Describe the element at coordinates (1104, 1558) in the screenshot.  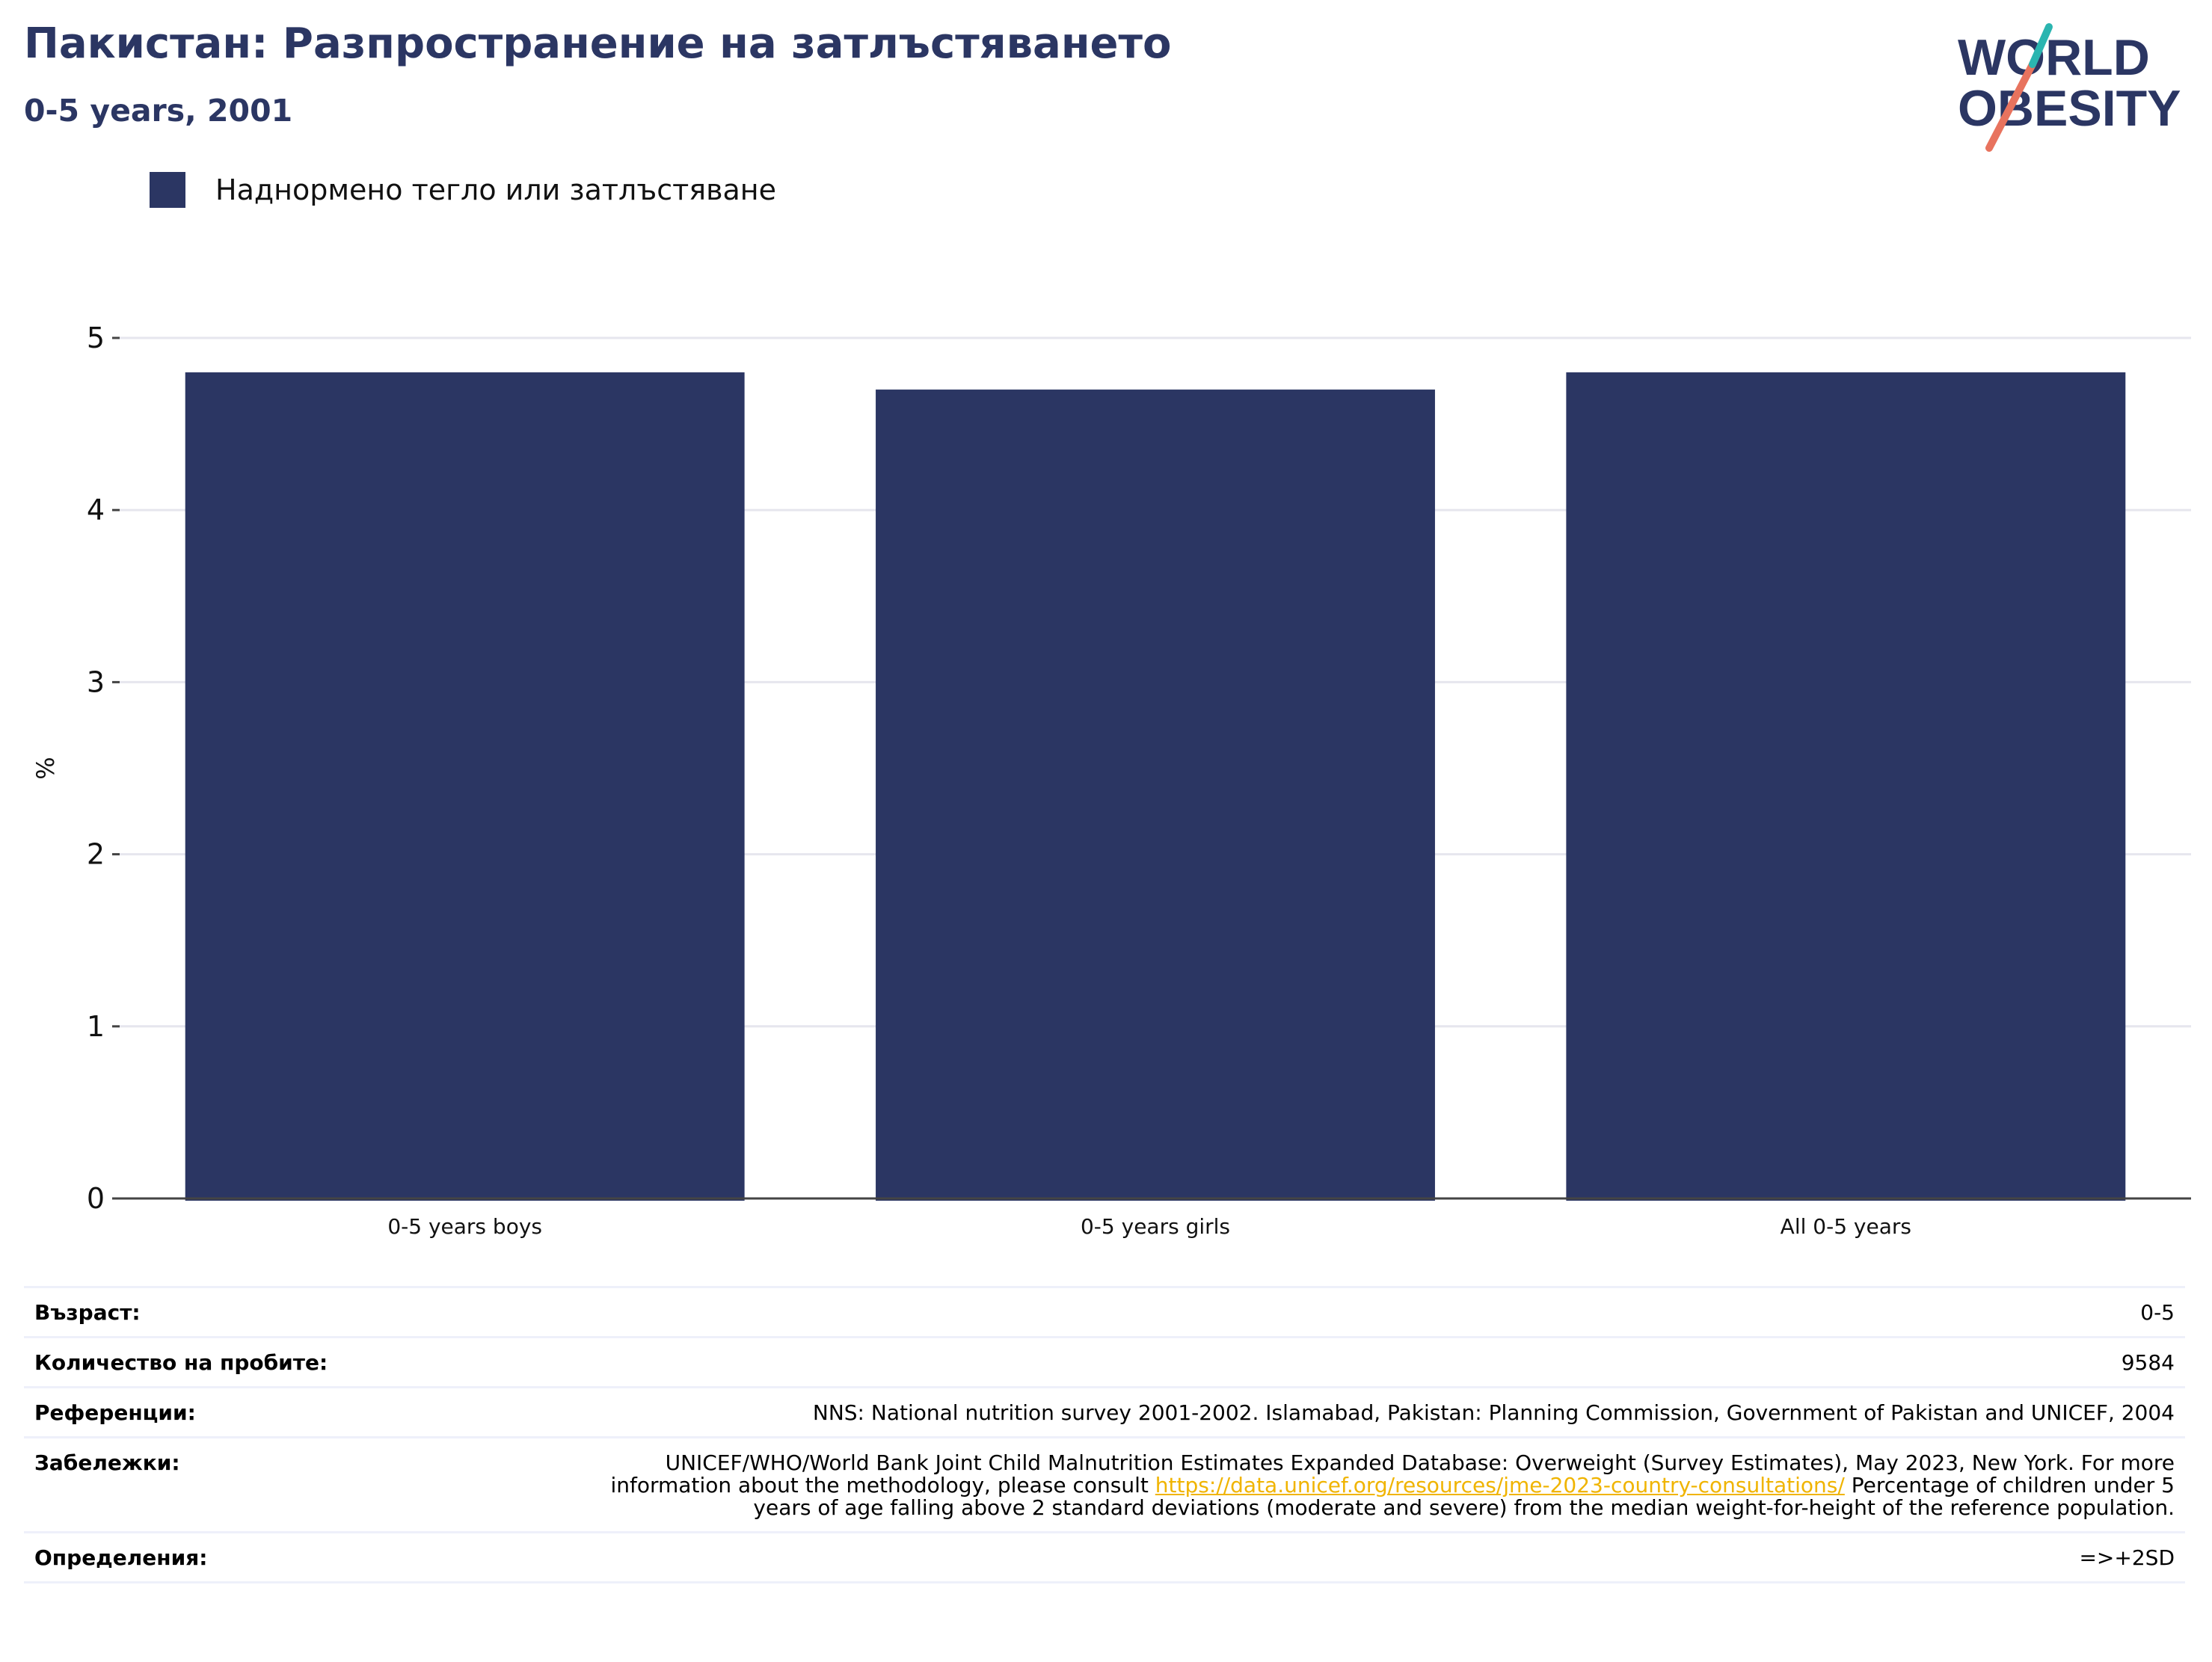
I see `info-row-definitions: Определения: =>+2SD` at that location.